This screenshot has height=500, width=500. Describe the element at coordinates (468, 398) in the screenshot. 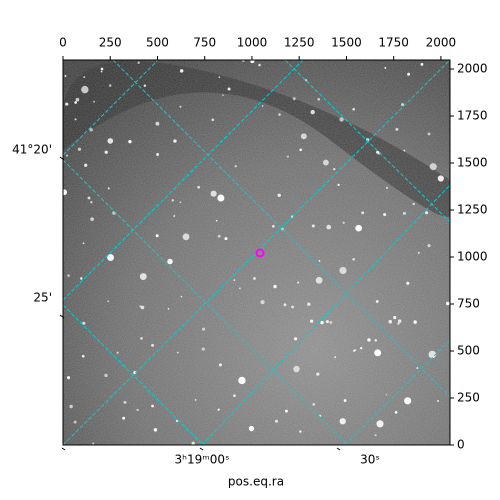

I see `y-tick-label: 250` at that location.